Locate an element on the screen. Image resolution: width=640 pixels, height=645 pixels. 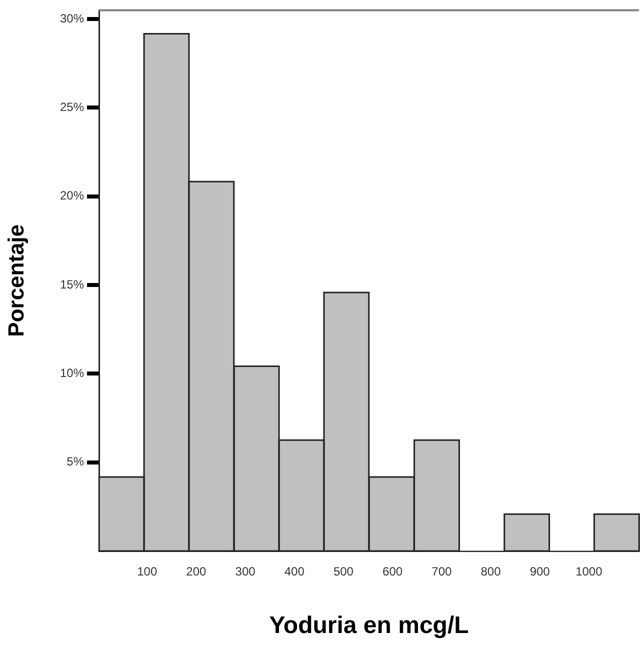
y-axis-title: Porcentaje is located at coordinates (15, 280).